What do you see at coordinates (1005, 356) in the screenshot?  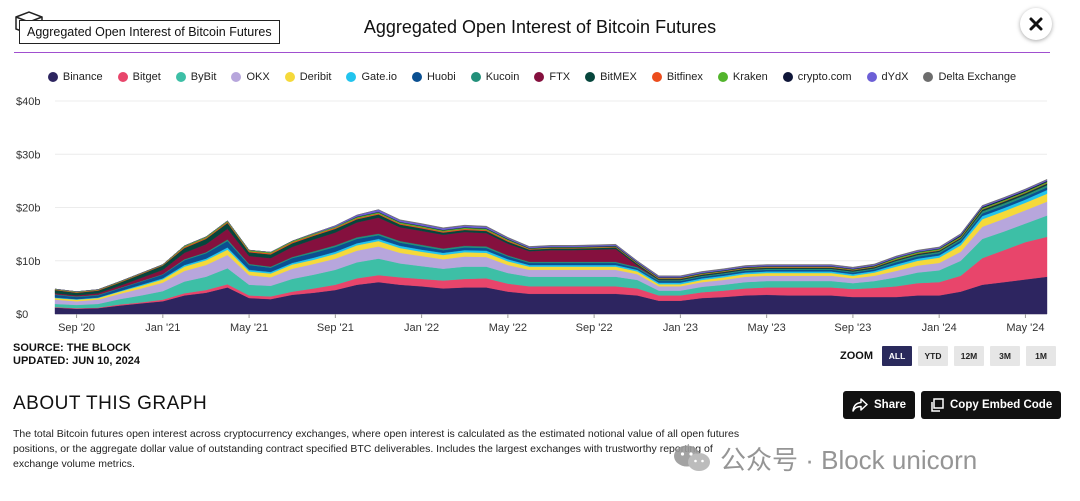 I see `zoom-3m-button: 3M` at bounding box center [1005, 356].